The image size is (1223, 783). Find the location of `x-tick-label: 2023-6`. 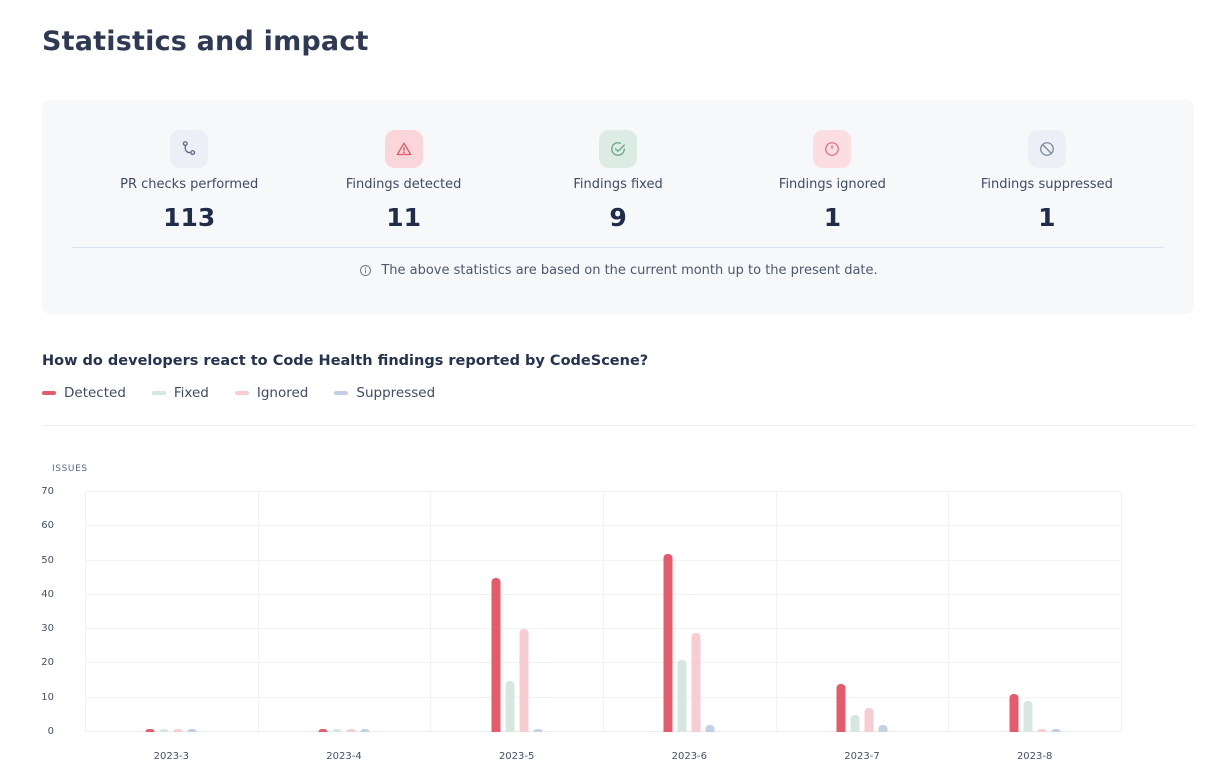

x-tick-label: 2023-6 is located at coordinates (689, 756).